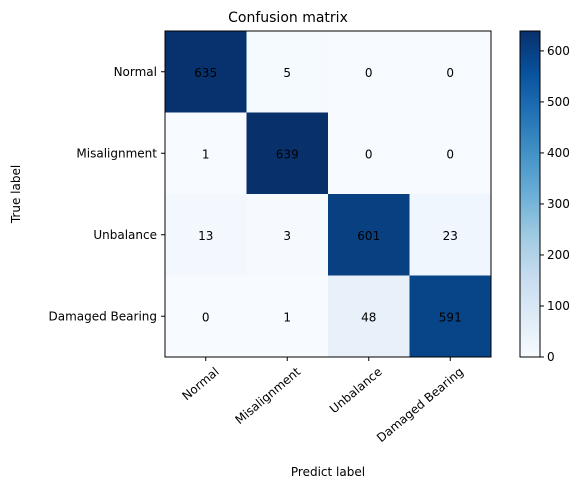 The image size is (581, 489). Describe the element at coordinates (558, 51) in the screenshot. I see `colorbar-tick-label: 600` at that location.